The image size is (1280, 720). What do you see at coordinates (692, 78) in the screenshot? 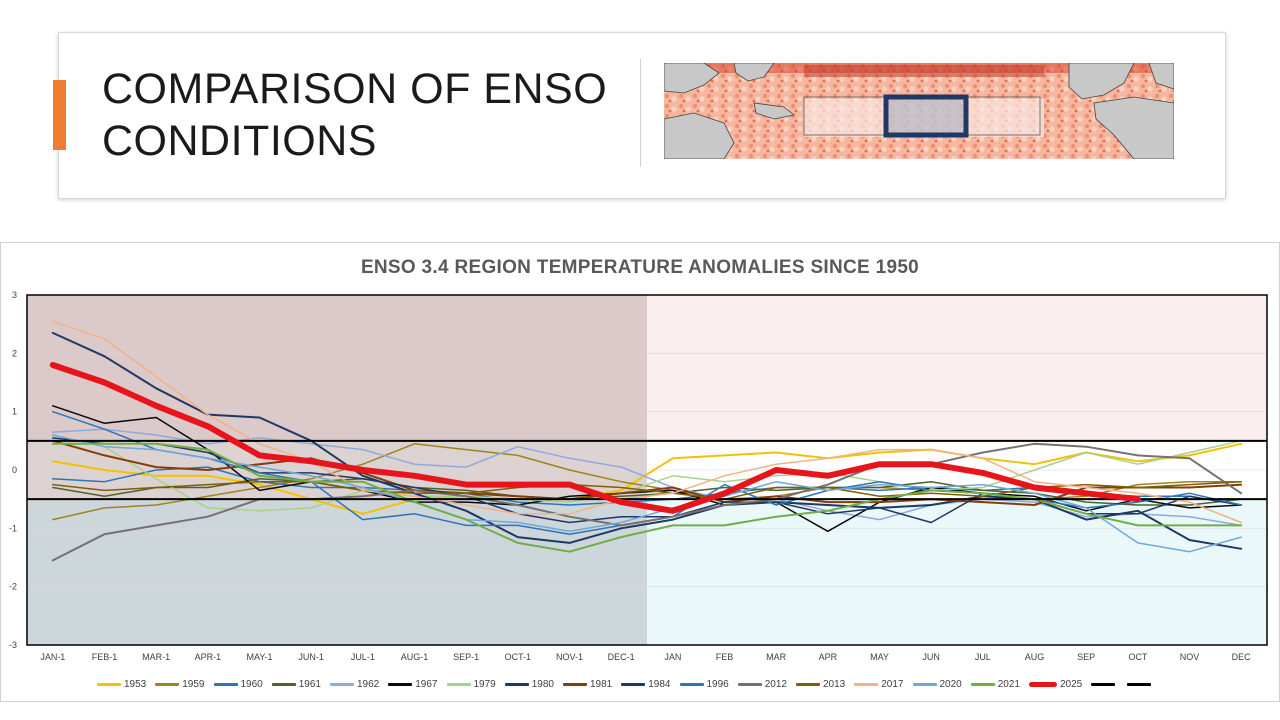
I see `map-land-asia` at bounding box center [692, 78].